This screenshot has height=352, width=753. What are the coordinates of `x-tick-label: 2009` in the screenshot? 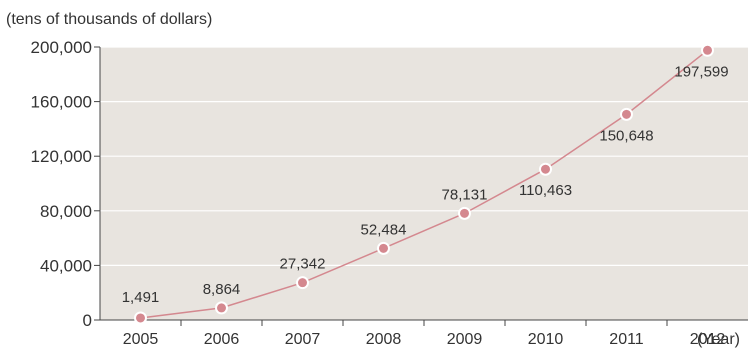 It's located at (465, 339).